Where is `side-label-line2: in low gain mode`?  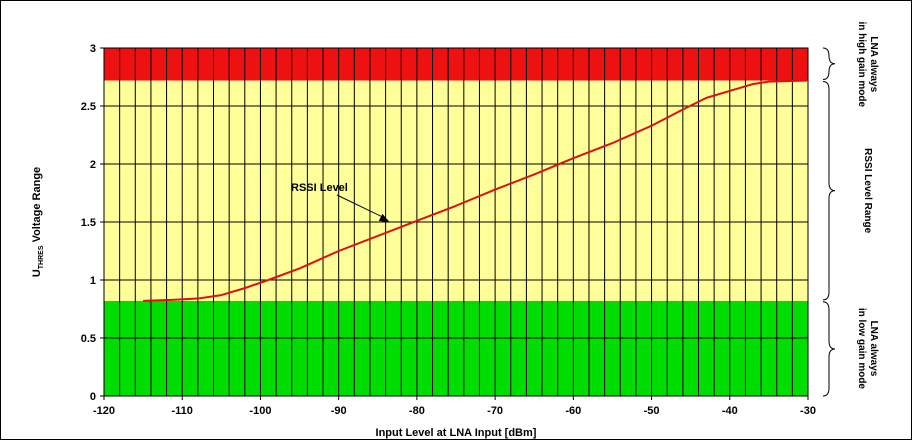 side-label-line2: in low gain mode is located at coordinates (861, 349).